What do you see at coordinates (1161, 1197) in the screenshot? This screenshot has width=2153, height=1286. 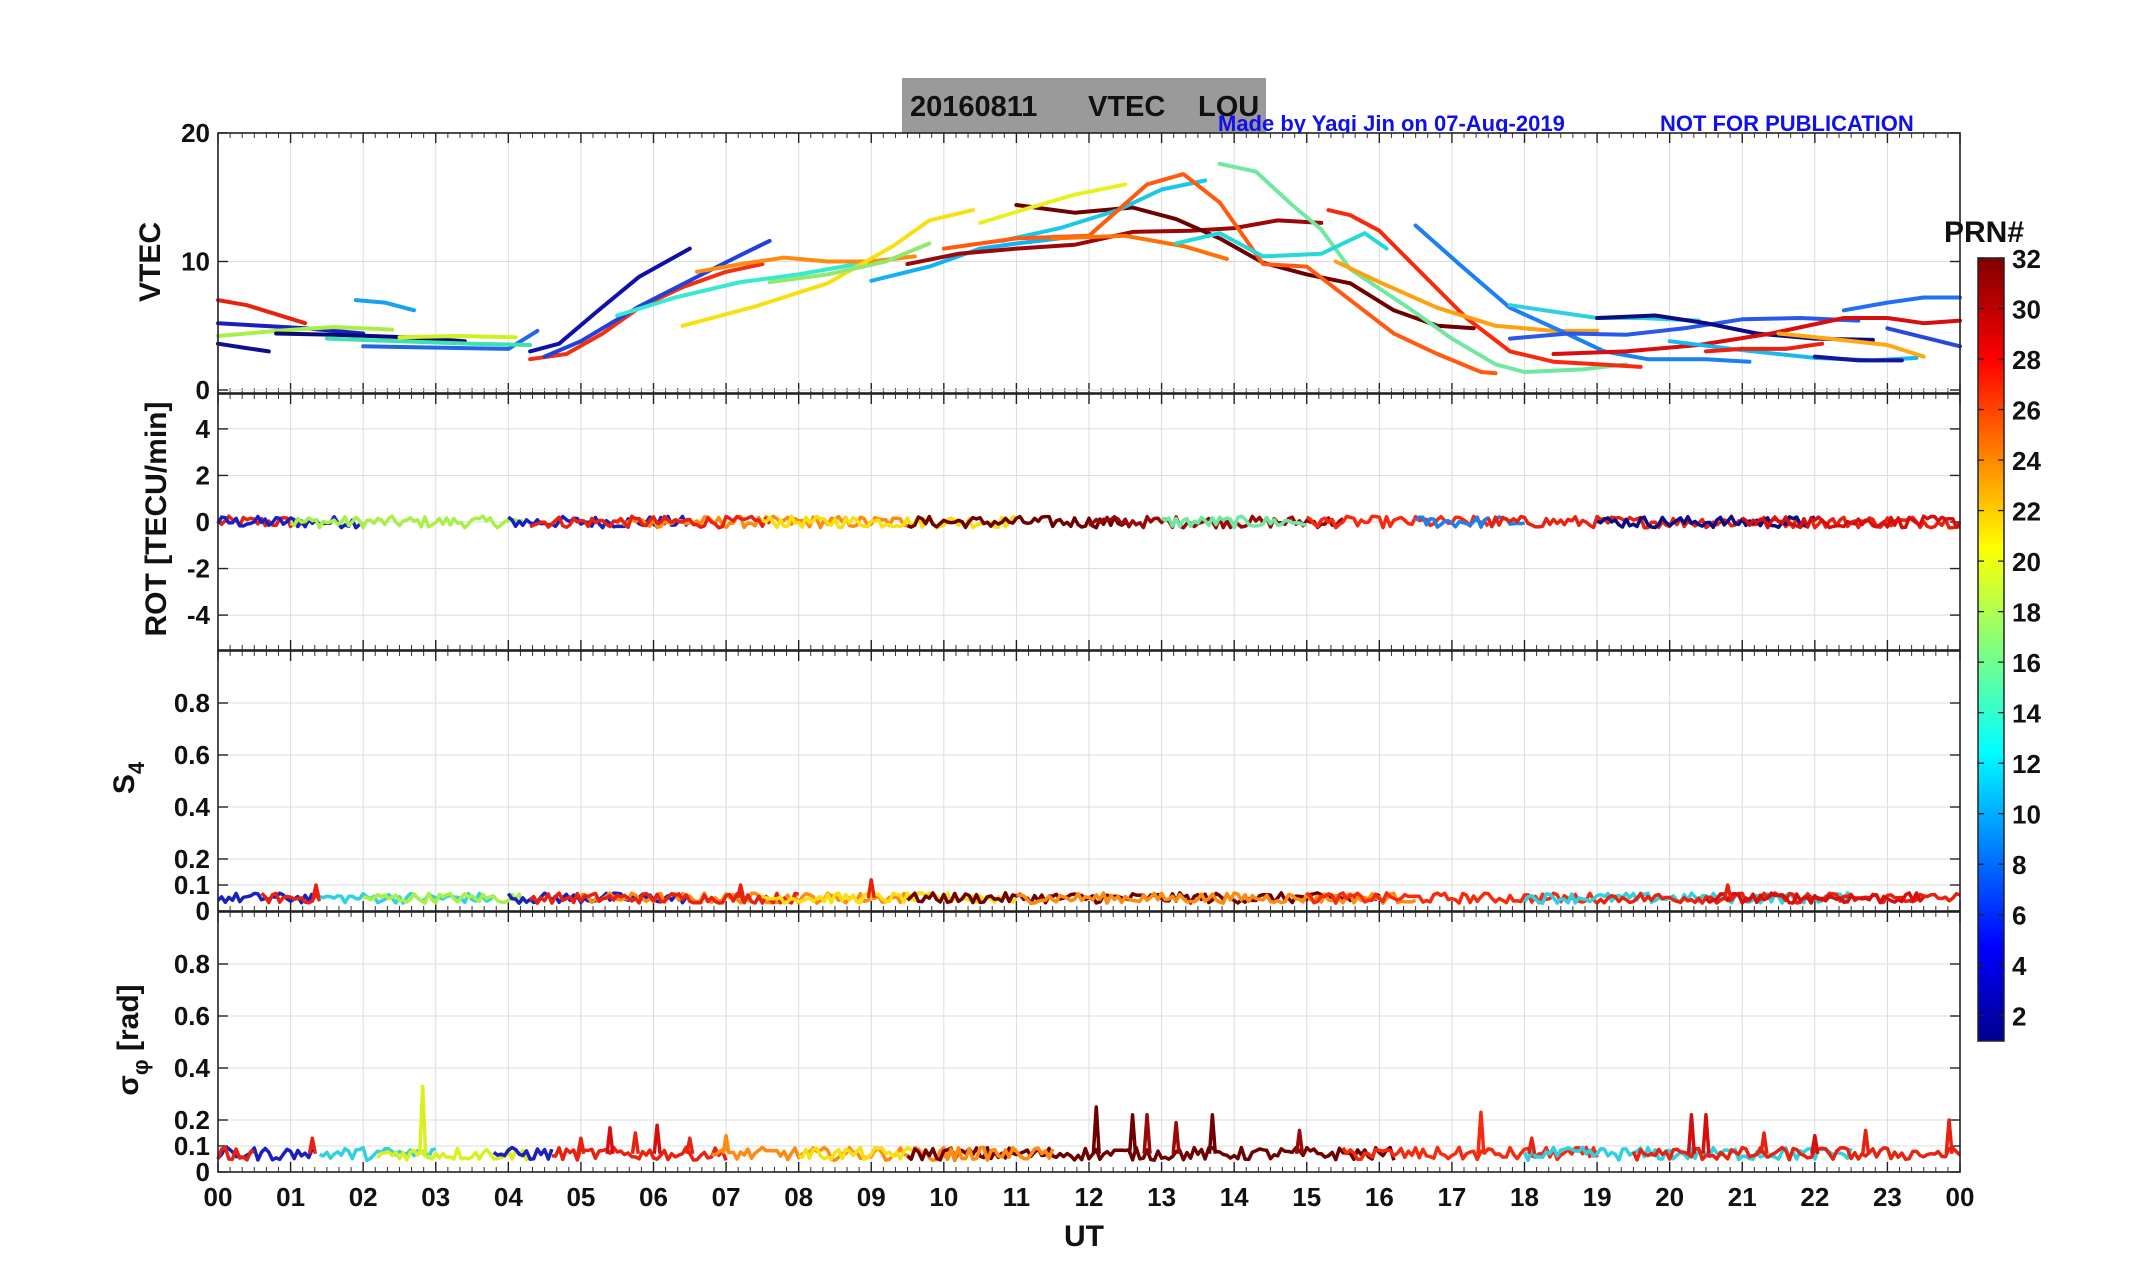 I see `x-tick-label: 13` at bounding box center [1161, 1197].